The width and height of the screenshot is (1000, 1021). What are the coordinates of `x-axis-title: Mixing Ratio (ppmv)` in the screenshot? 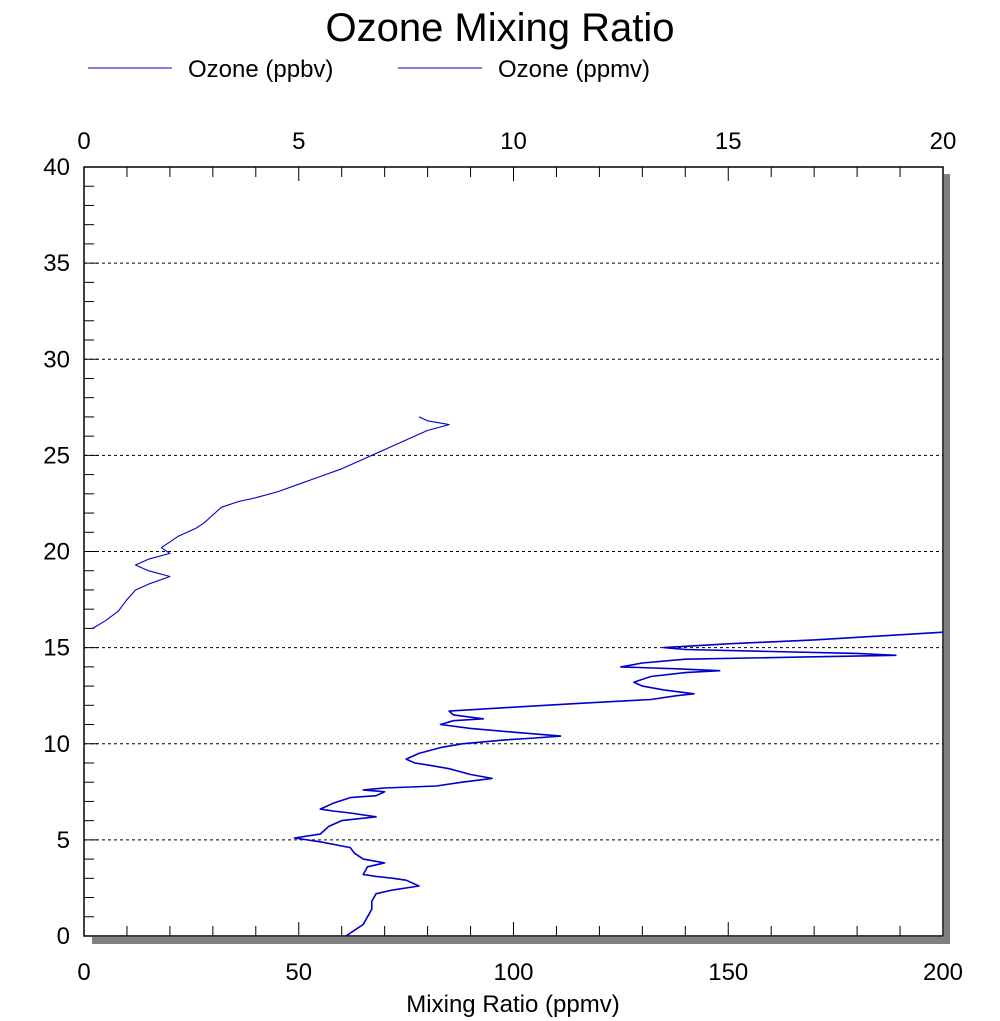 It's located at (512, 1004).